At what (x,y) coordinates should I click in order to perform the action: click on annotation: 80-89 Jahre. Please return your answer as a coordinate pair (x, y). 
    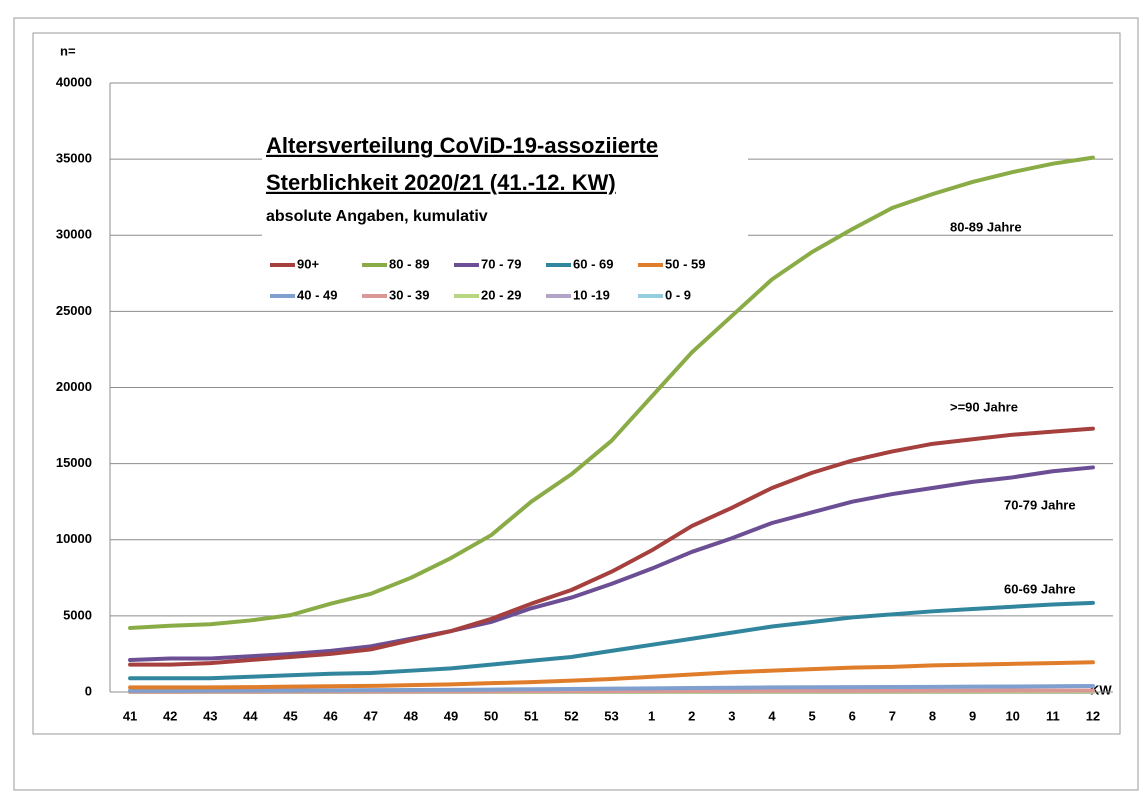
    Looking at the image, I should click on (986, 226).